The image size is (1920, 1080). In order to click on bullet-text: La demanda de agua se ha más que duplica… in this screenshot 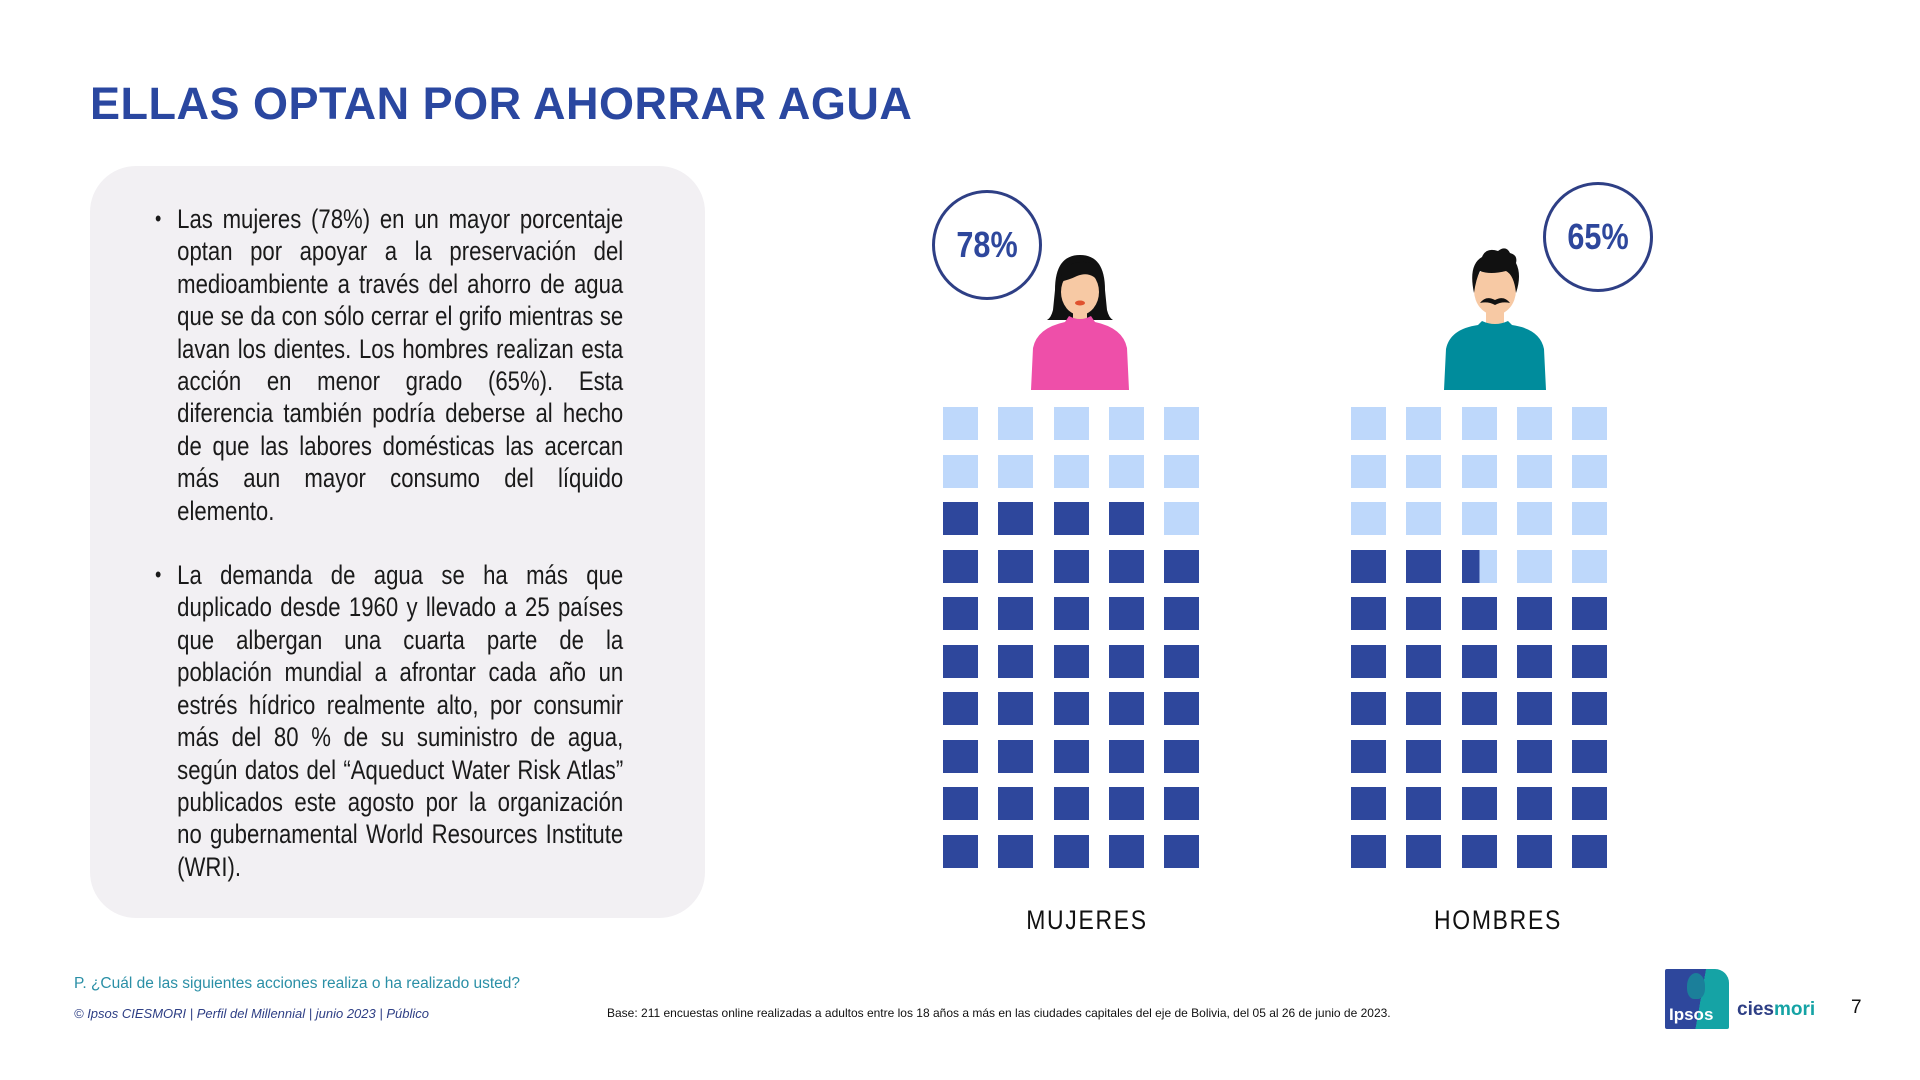, I will do `click(400, 721)`.